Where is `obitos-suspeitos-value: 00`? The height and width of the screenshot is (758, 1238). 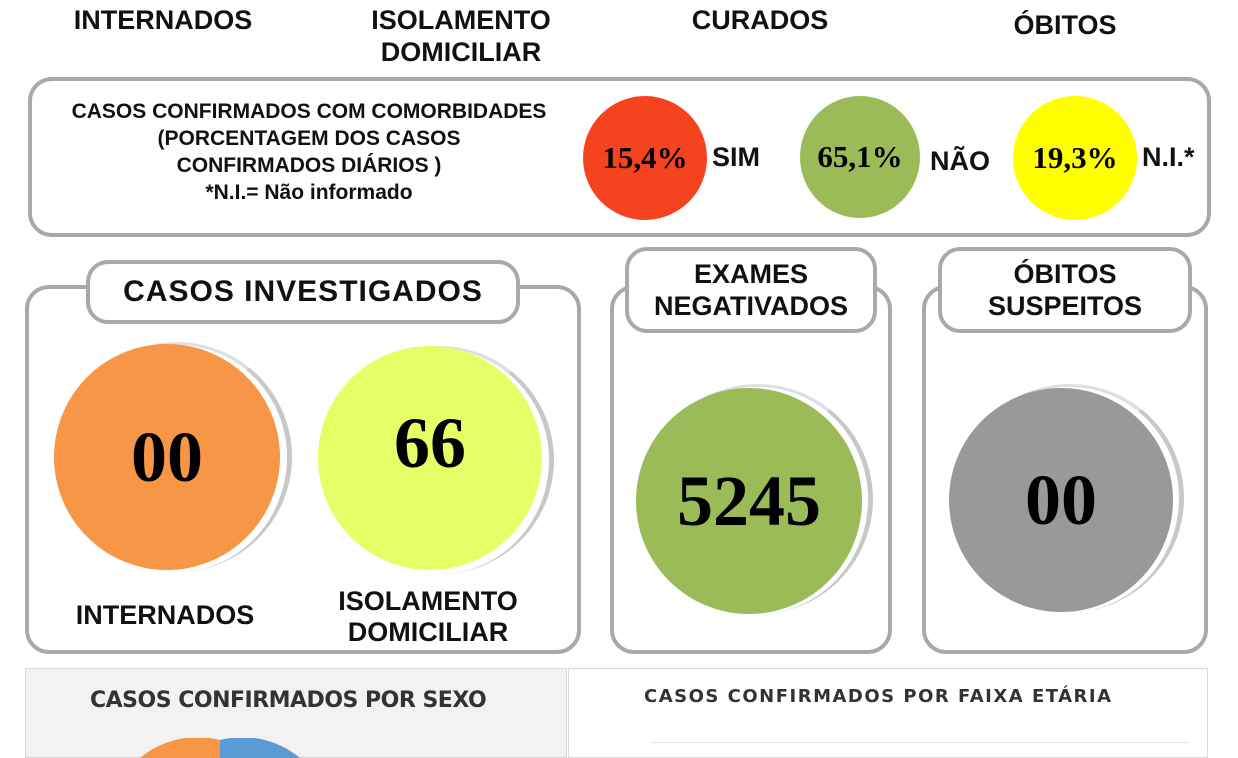
obitos-suspeitos-value: 00 is located at coordinates (1061, 499).